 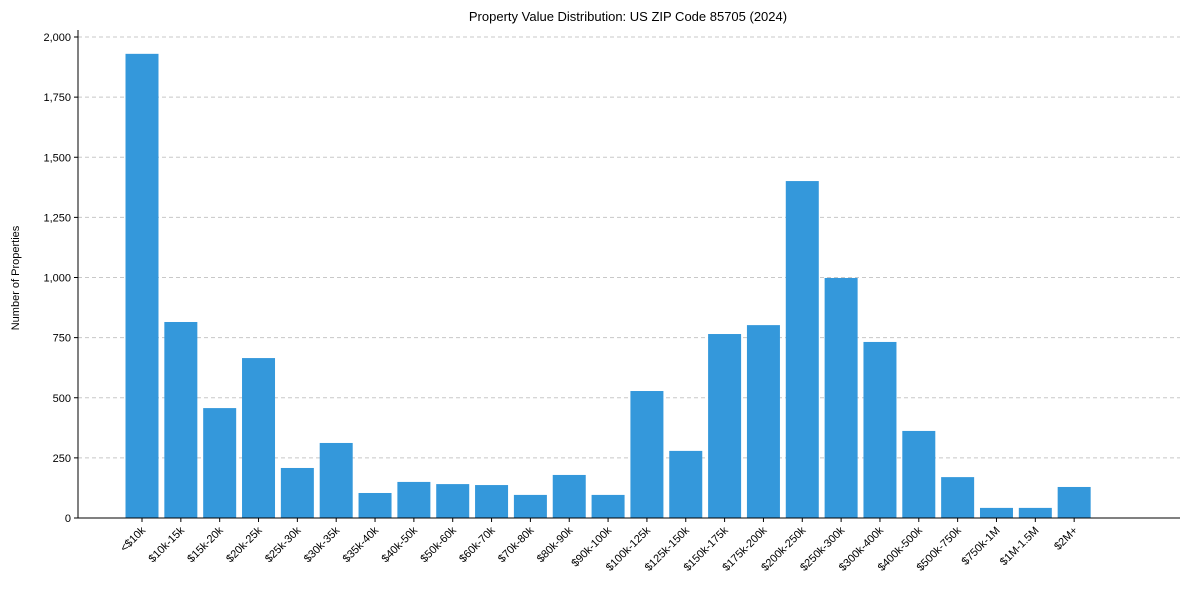 What do you see at coordinates (438, 544) in the screenshot?
I see `x-tick-label: $50k-60k` at bounding box center [438, 544].